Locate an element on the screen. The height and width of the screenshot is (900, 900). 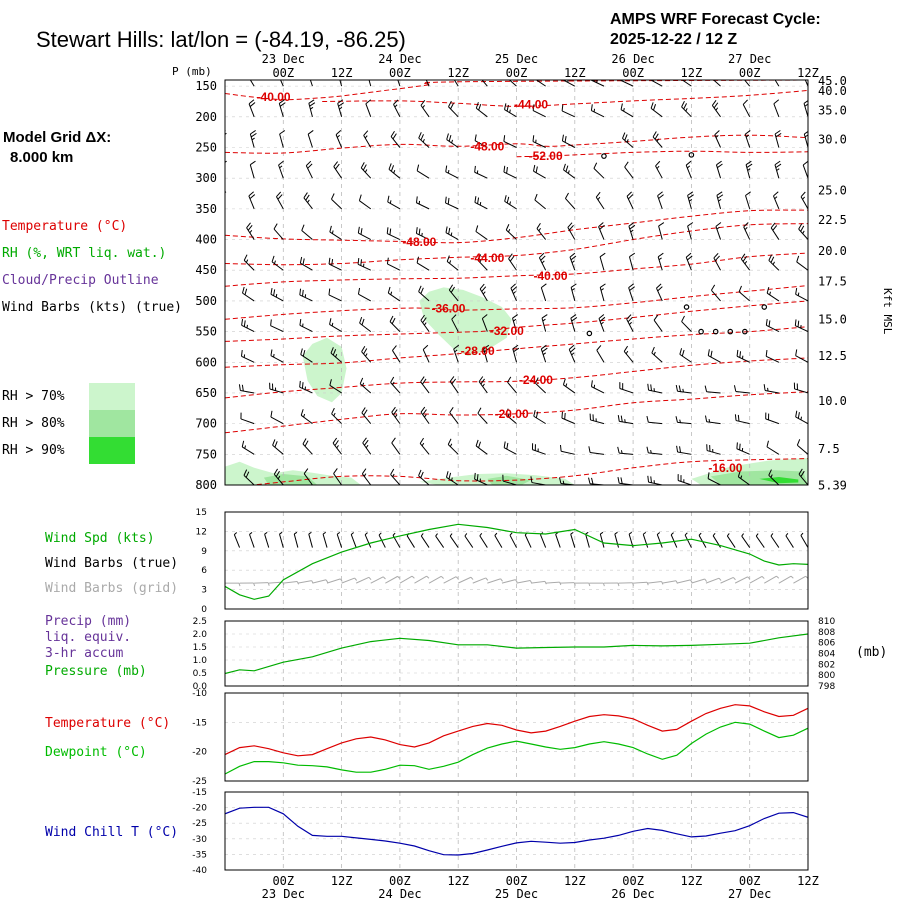
temperature-contour is located at coordinates (516, 269).